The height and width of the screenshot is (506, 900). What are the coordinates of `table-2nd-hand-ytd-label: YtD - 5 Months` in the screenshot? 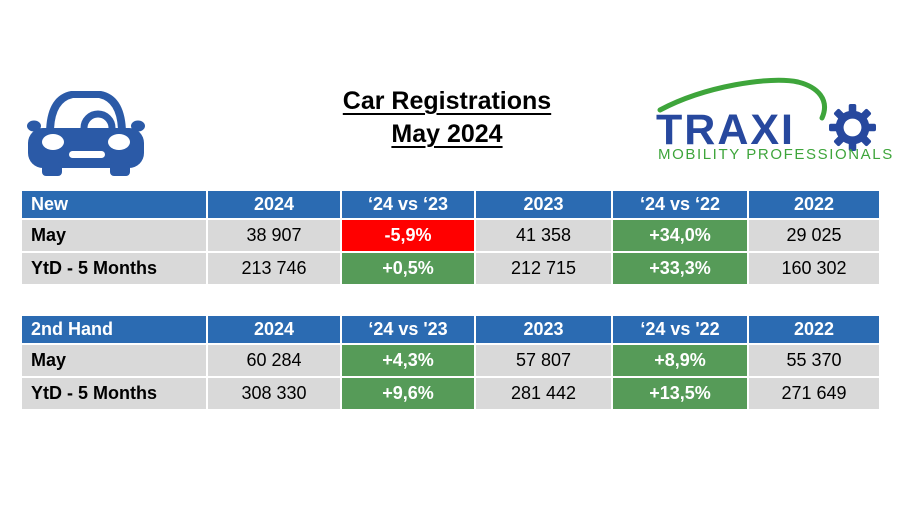 It's located at (114, 393).